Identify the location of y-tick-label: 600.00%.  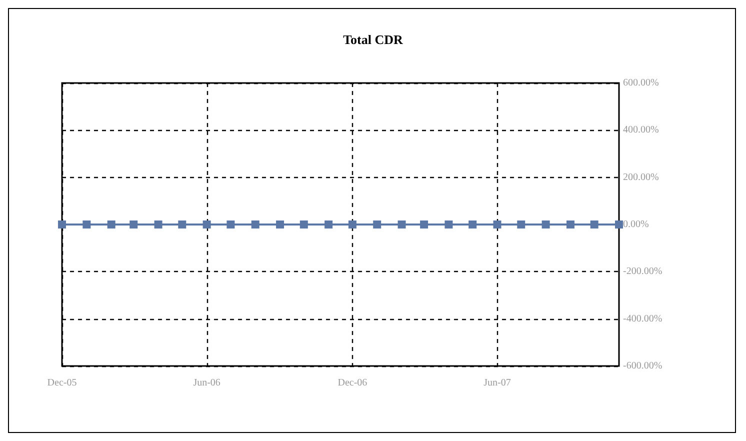
(641, 83).